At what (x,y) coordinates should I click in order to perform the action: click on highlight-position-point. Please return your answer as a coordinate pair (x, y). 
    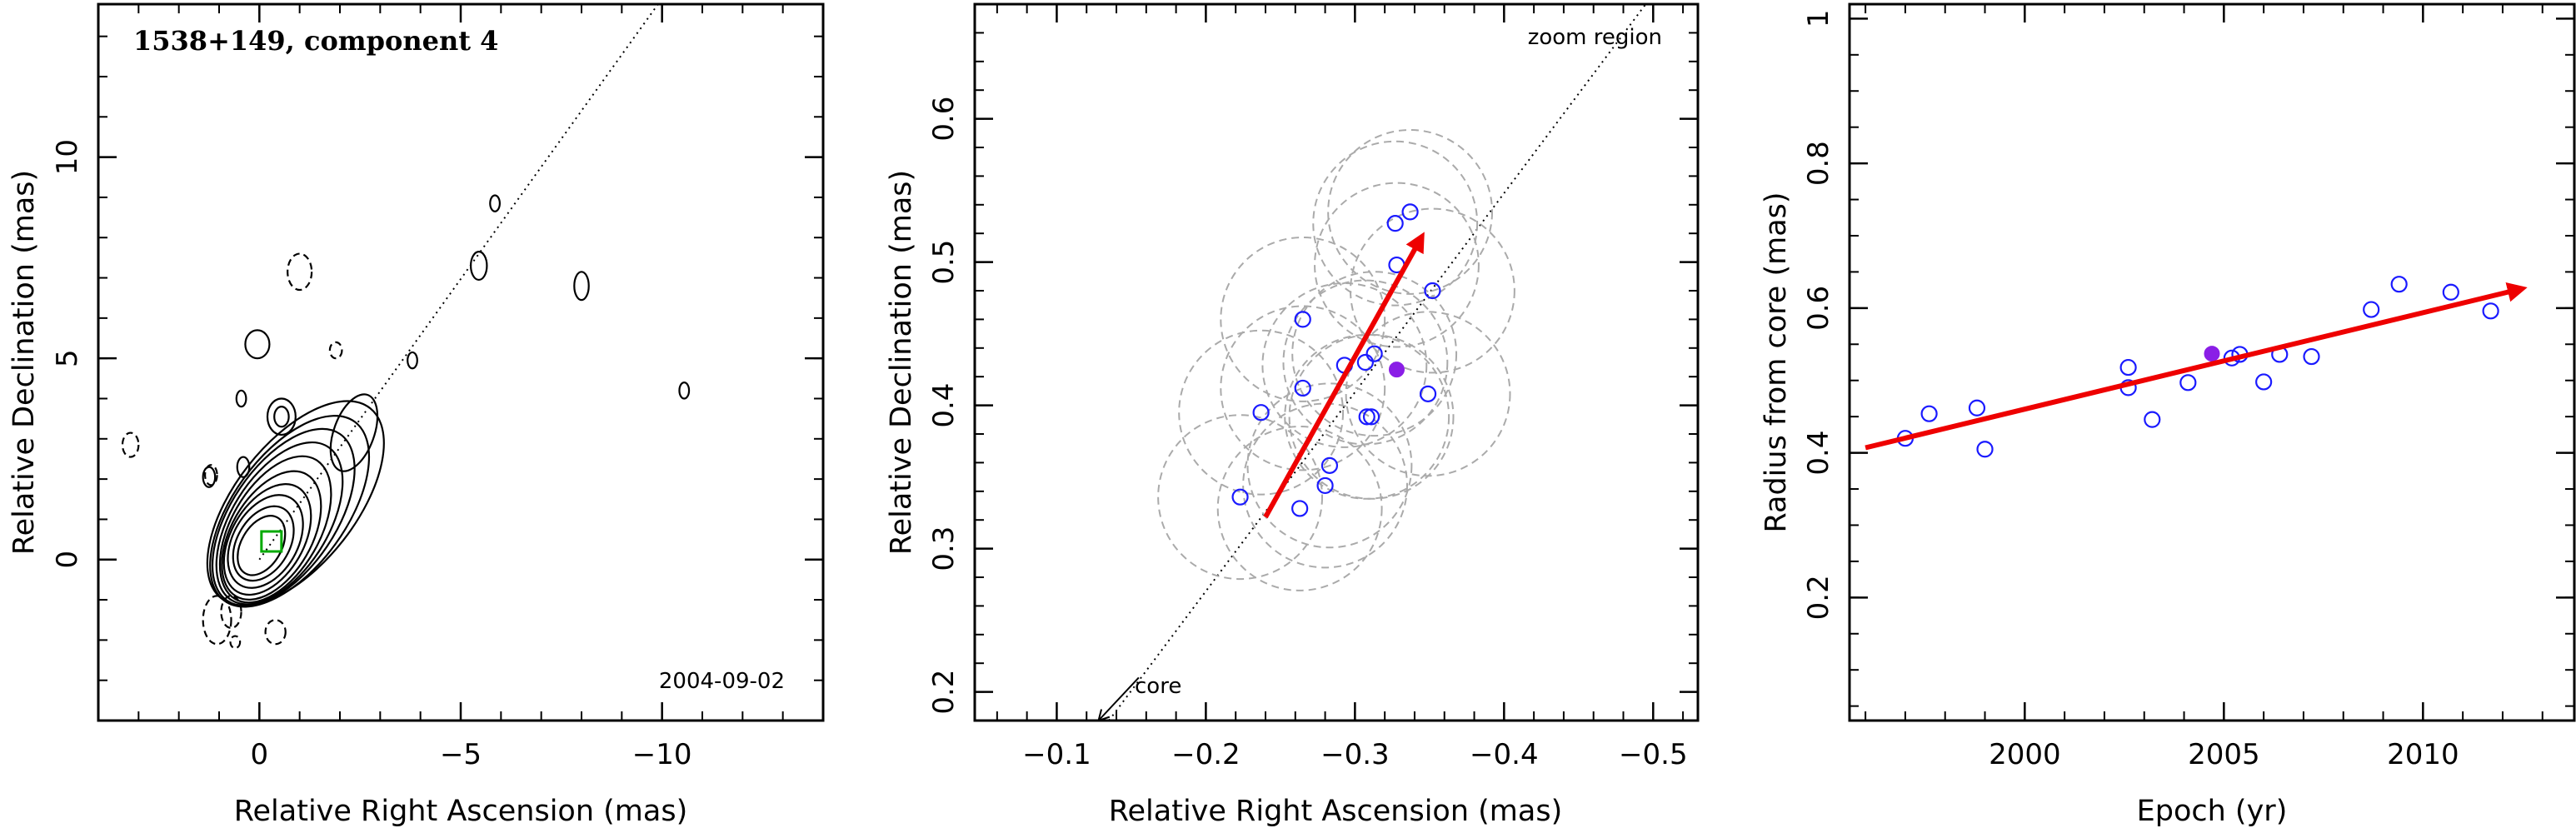
    Looking at the image, I should click on (1396, 370).